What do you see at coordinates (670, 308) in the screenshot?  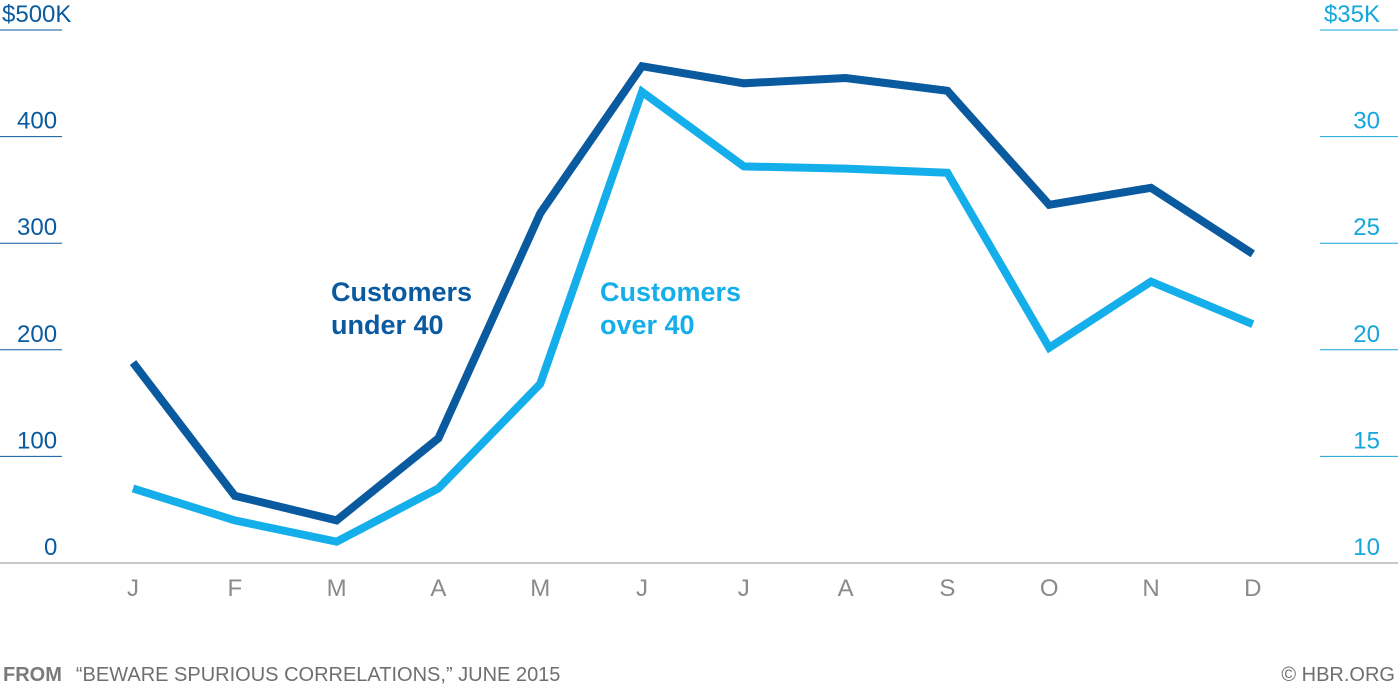 I see `series-label-over-40: Customers over 40` at bounding box center [670, 308].